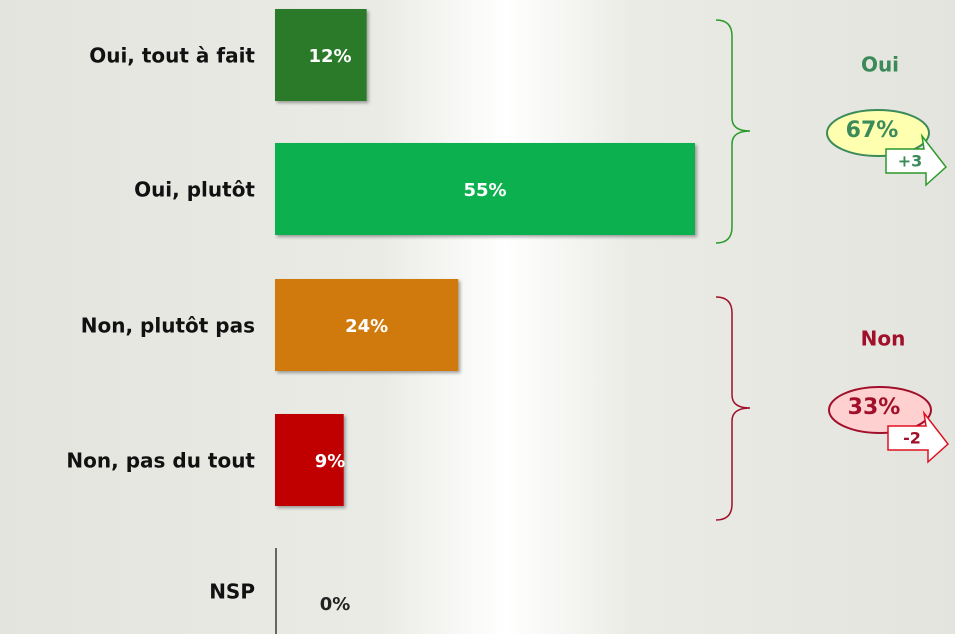 The height and width of the screenshot is (634, 955). Describe the element at coordinates (733, 131) in the screenshot. I see `bracket-oui` at that location.